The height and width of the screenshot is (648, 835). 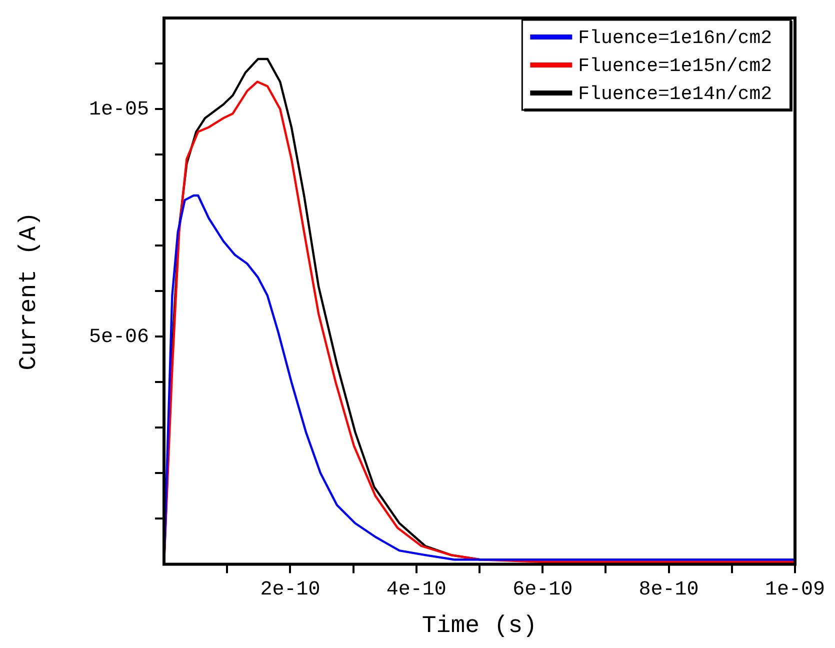 I want to click on x-tick-label: 6e-10, so click(x=542, y=590).